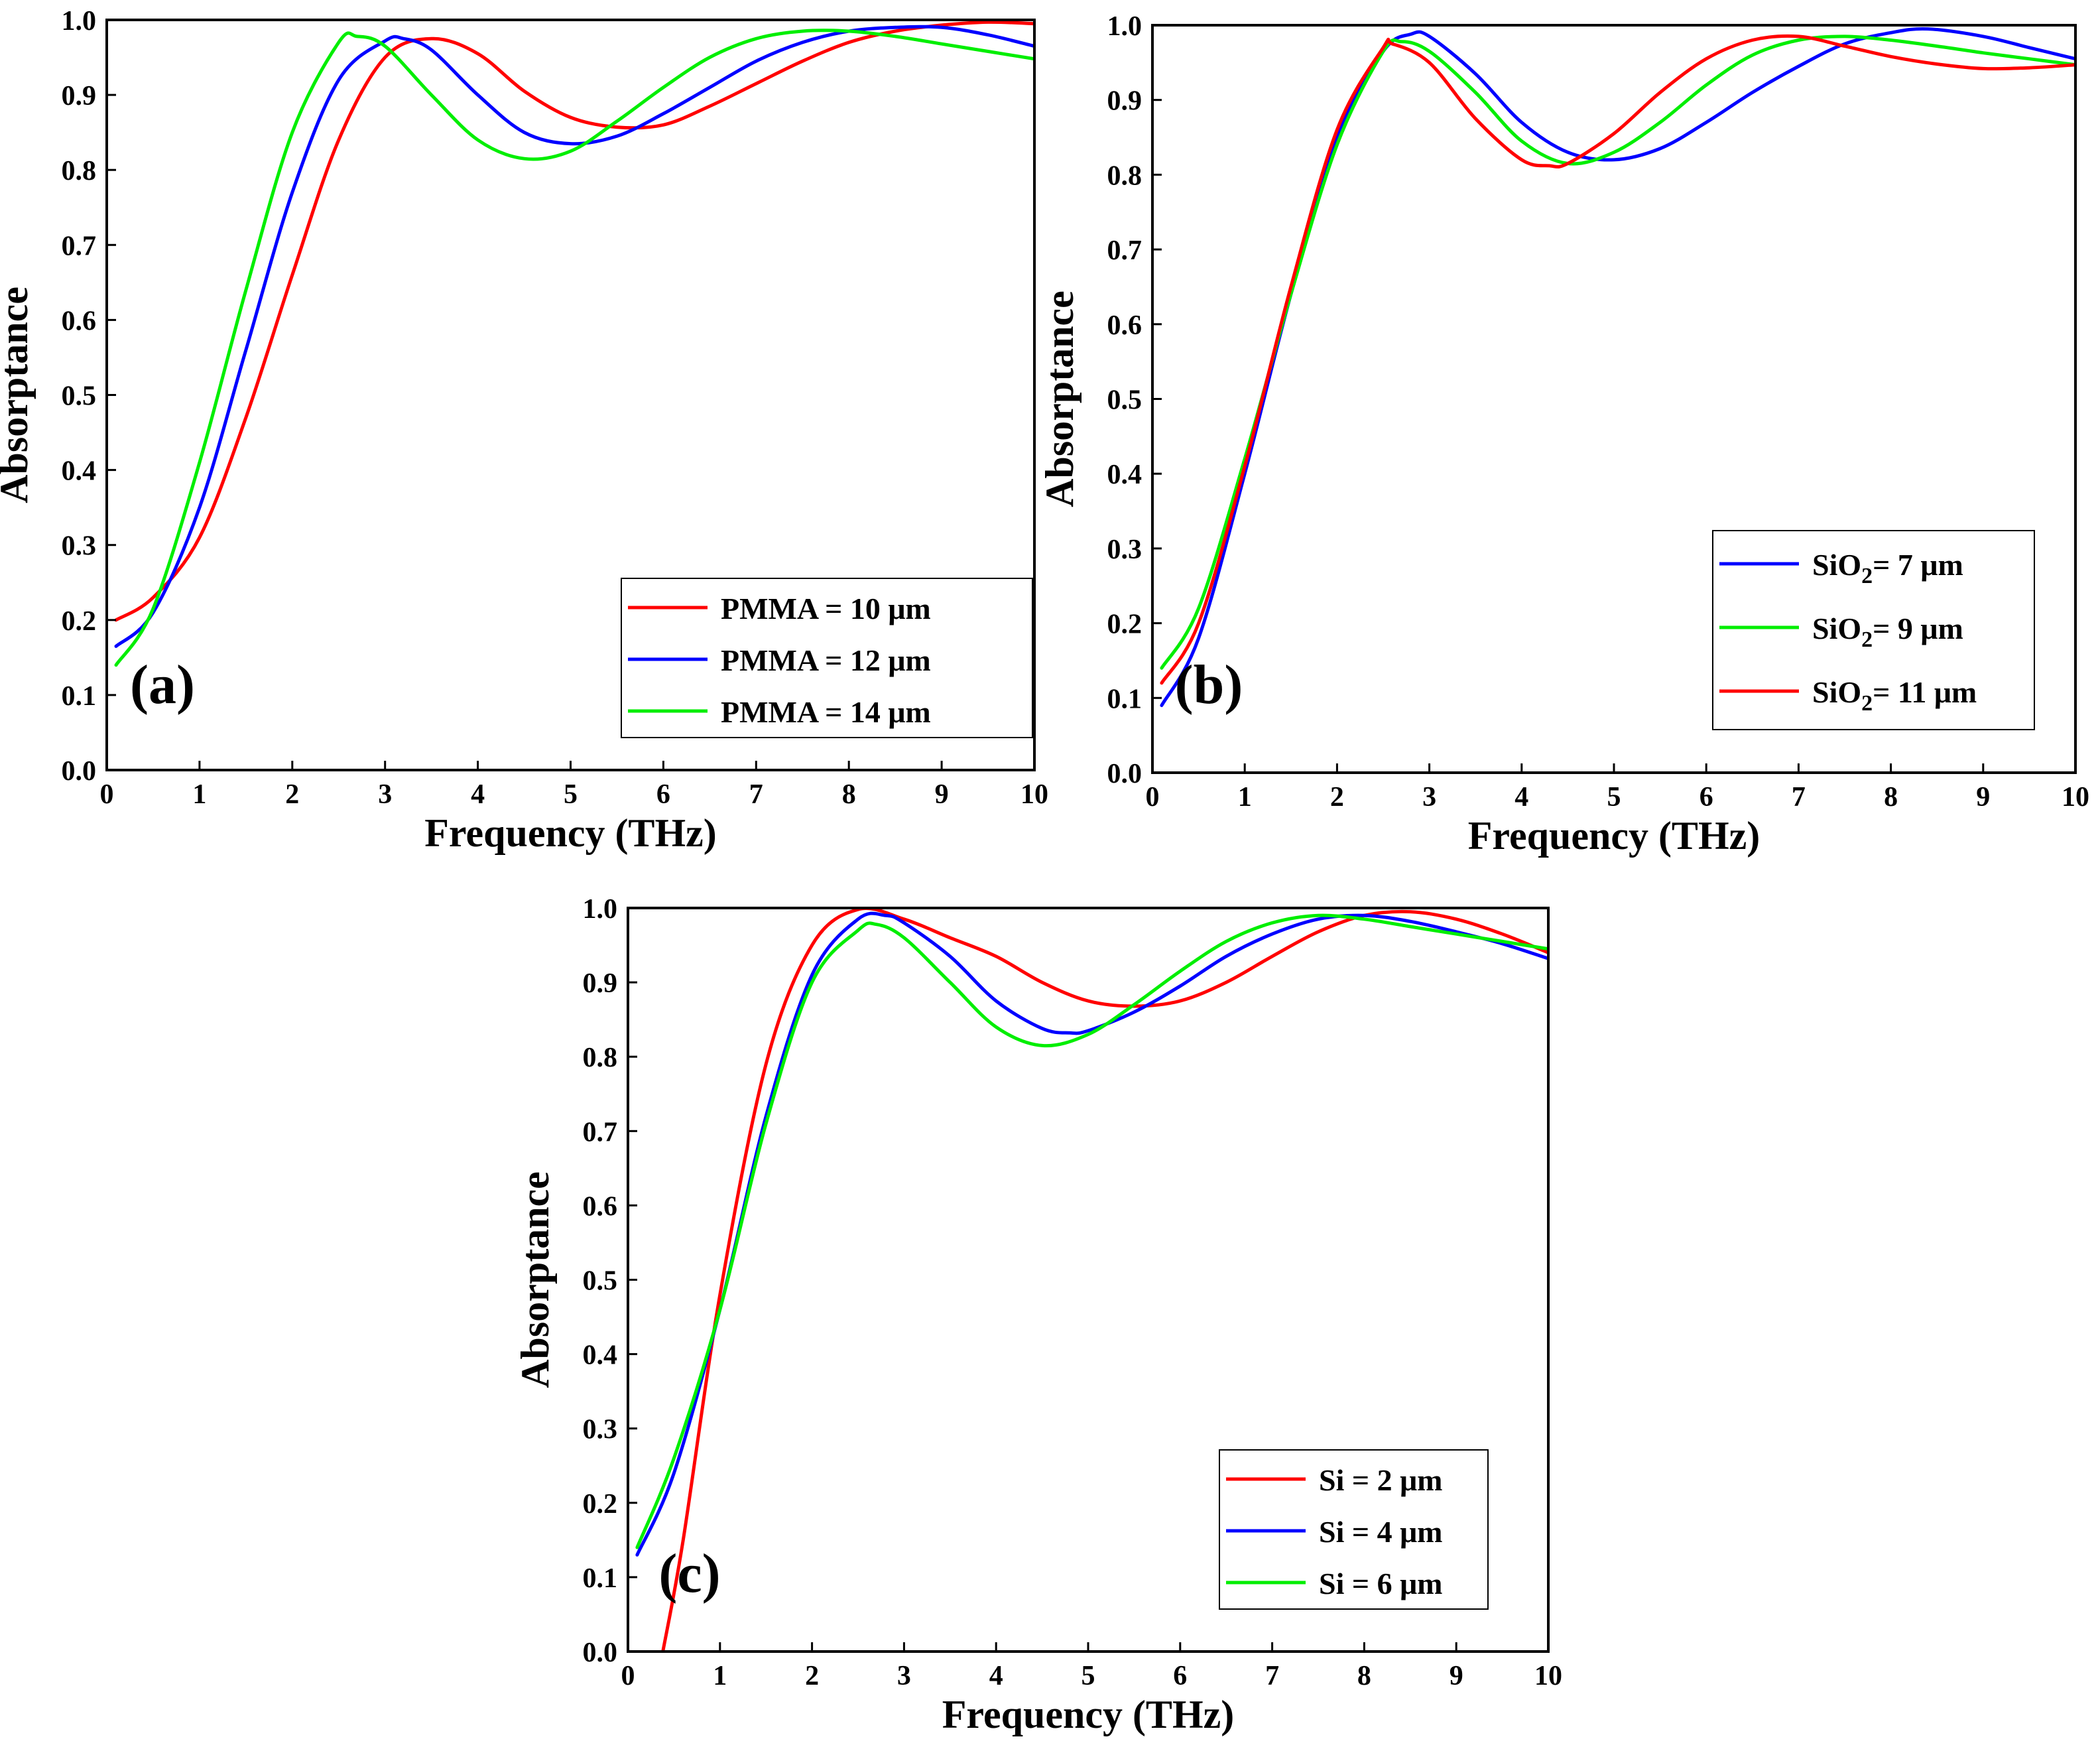 The width and height of the screenshot is (2100, 1753). I want to click on legend-label-1: PMMA = 12 μm, so click(826, 660).